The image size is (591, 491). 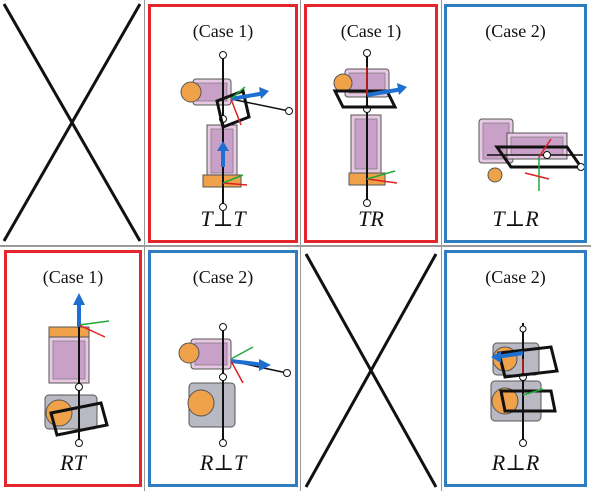 I want to click on case-cell-r1c2: (Case 1) T⊥T, so click(x=223, y=123).